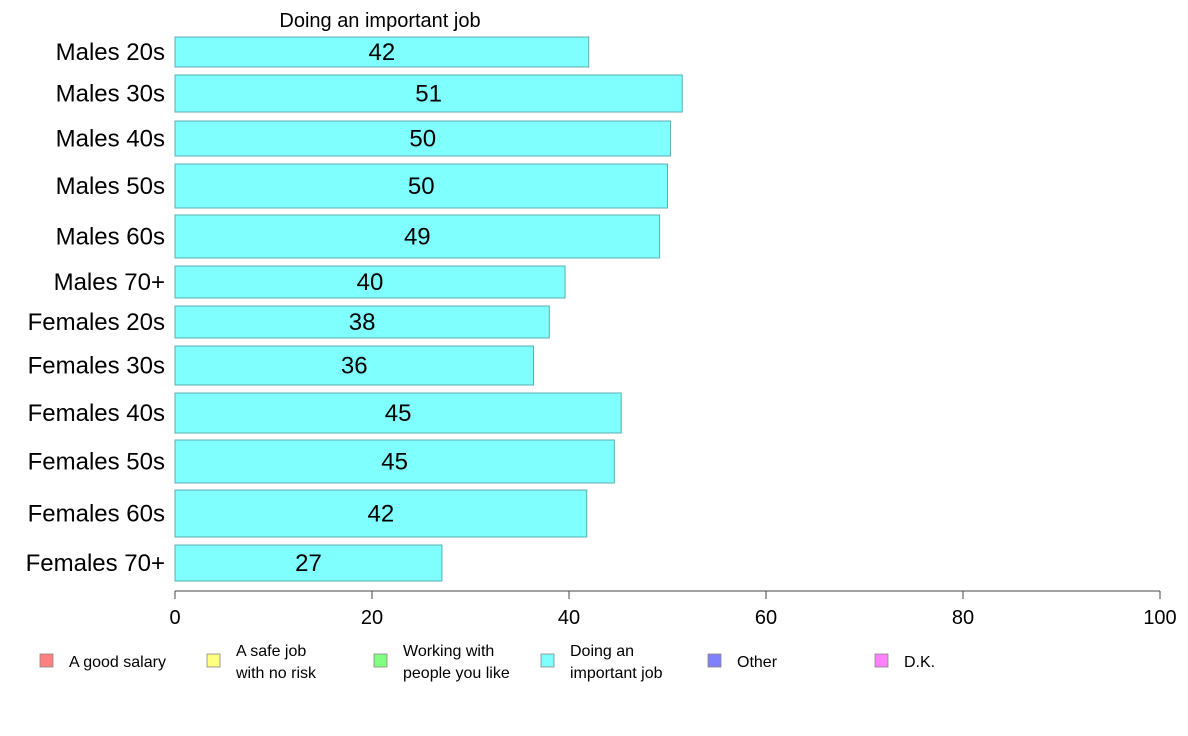 The width and height of the screenshot is (1188, 736). I want to click on legend-label: Other, so click(757, 662).